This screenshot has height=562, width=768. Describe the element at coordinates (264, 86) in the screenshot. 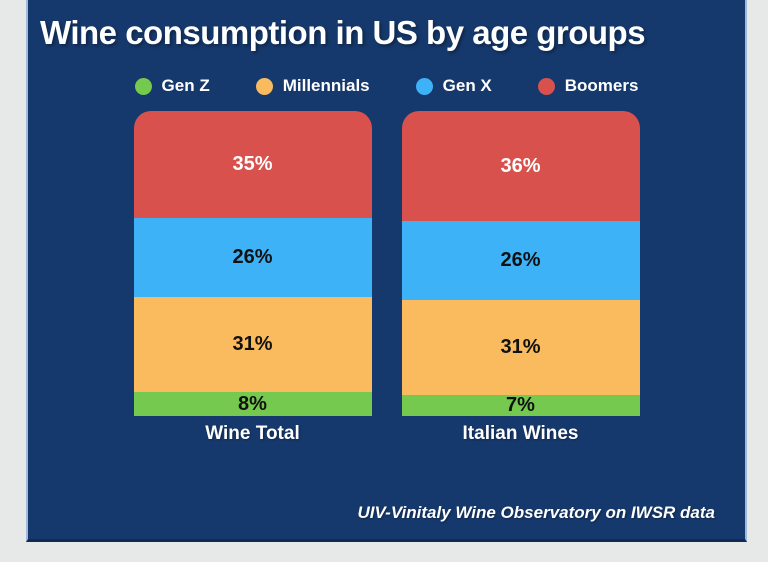

I see `legend-swatch-icon-millennials` at that location.